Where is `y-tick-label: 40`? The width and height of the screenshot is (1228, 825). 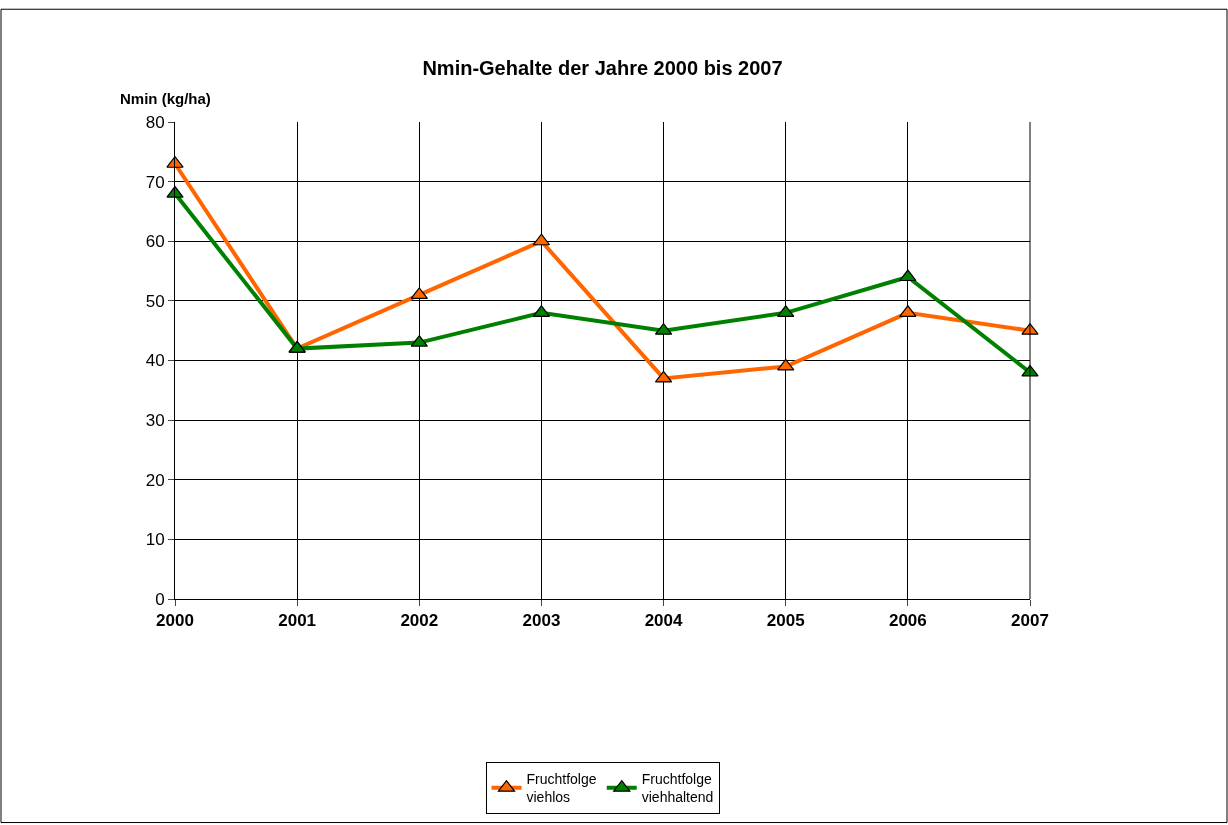 y-tick-label: 40 is located at coordinates (155, 361).